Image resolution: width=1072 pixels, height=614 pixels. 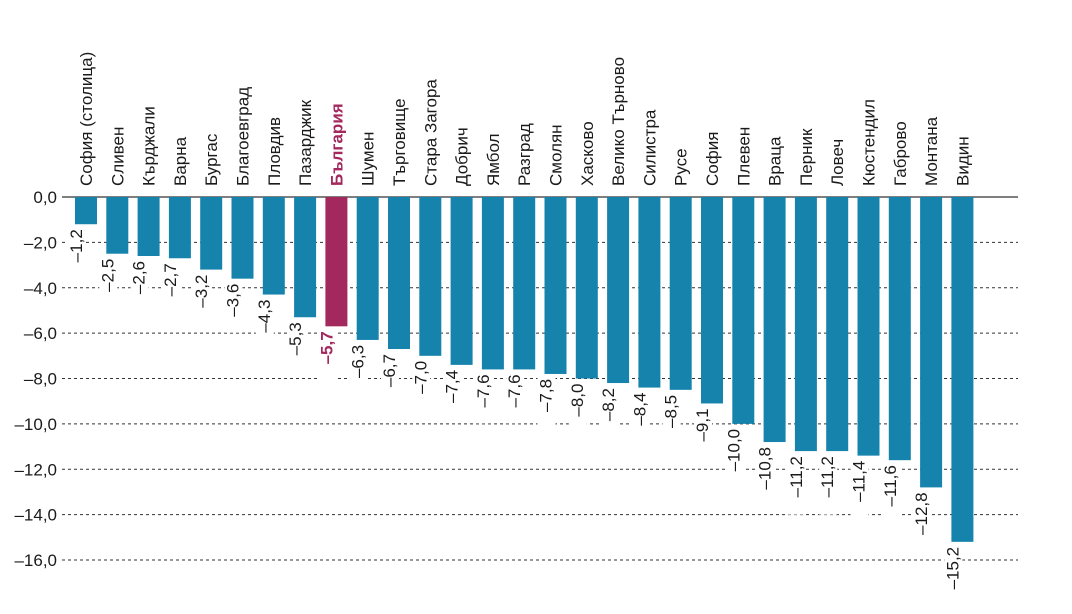 I want to click on value-label: –7,4, so click(x=452, y=386).